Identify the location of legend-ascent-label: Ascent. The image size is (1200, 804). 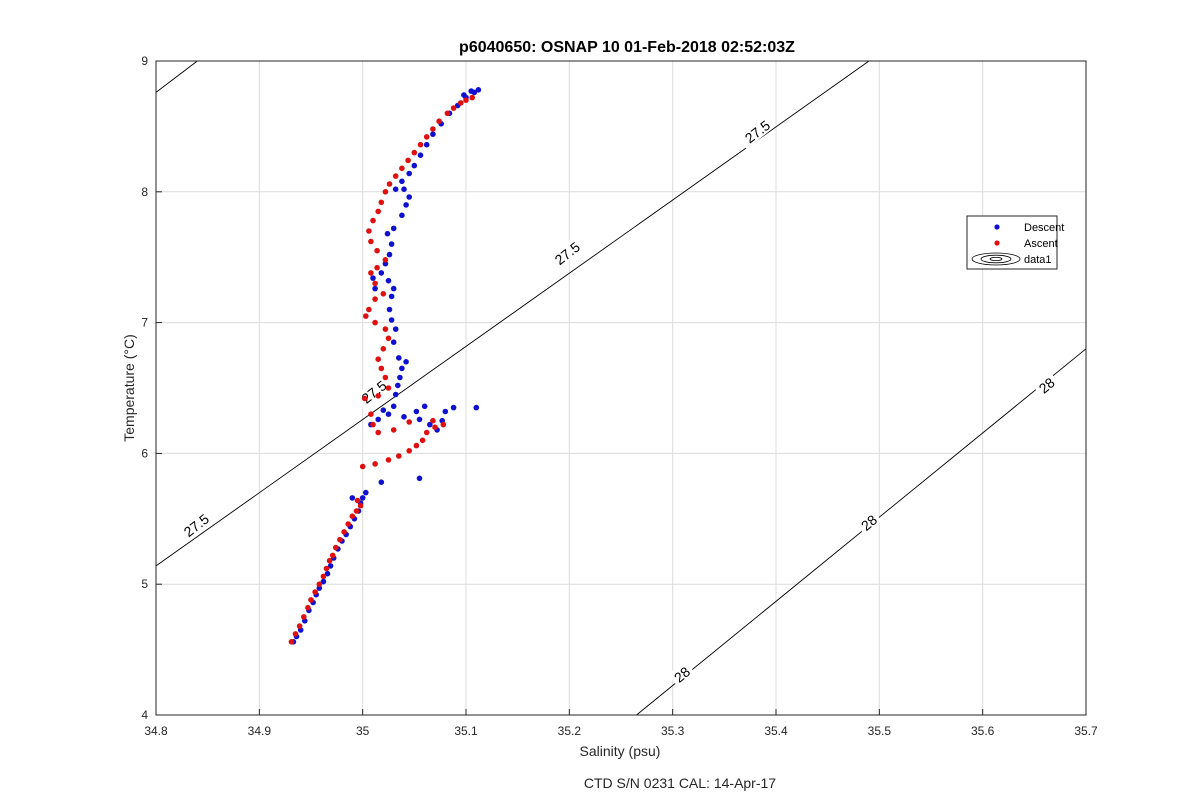
(1041, 244).